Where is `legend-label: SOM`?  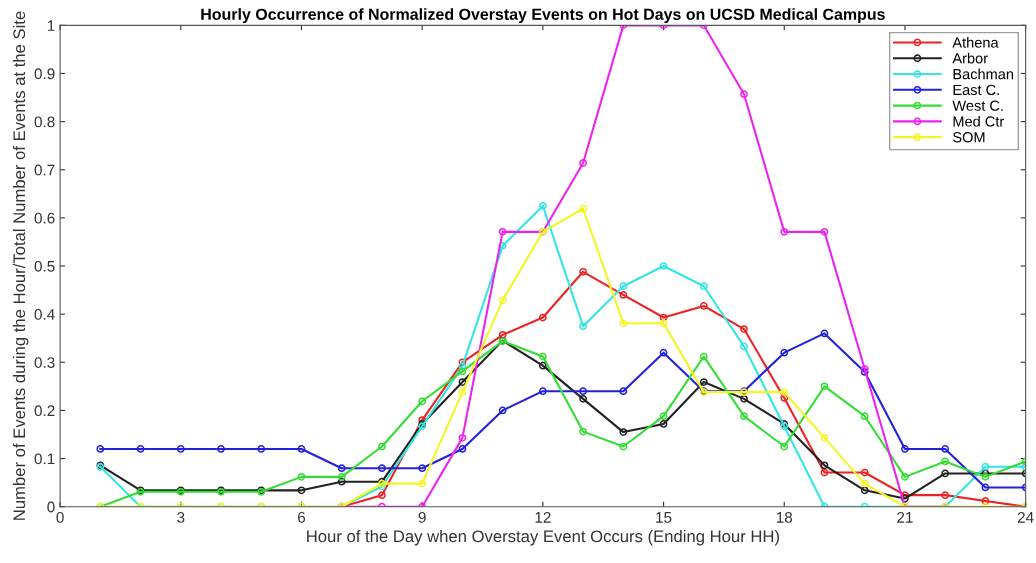
legend-label: SOM is located at coordinates (969, 137).